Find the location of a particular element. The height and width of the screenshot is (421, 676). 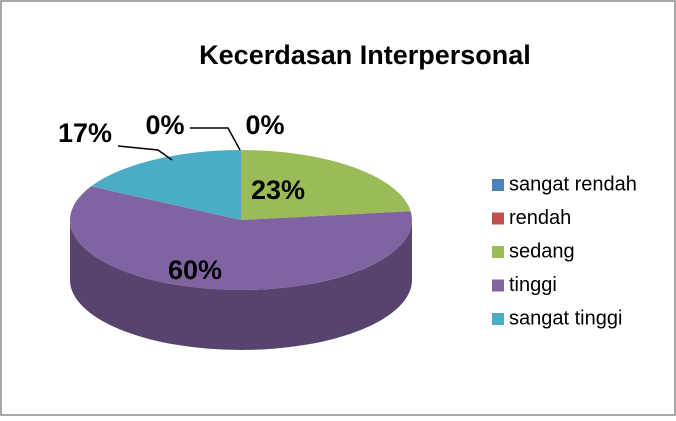

legend-label: sangat rendah is located at coordinates (573, 184).